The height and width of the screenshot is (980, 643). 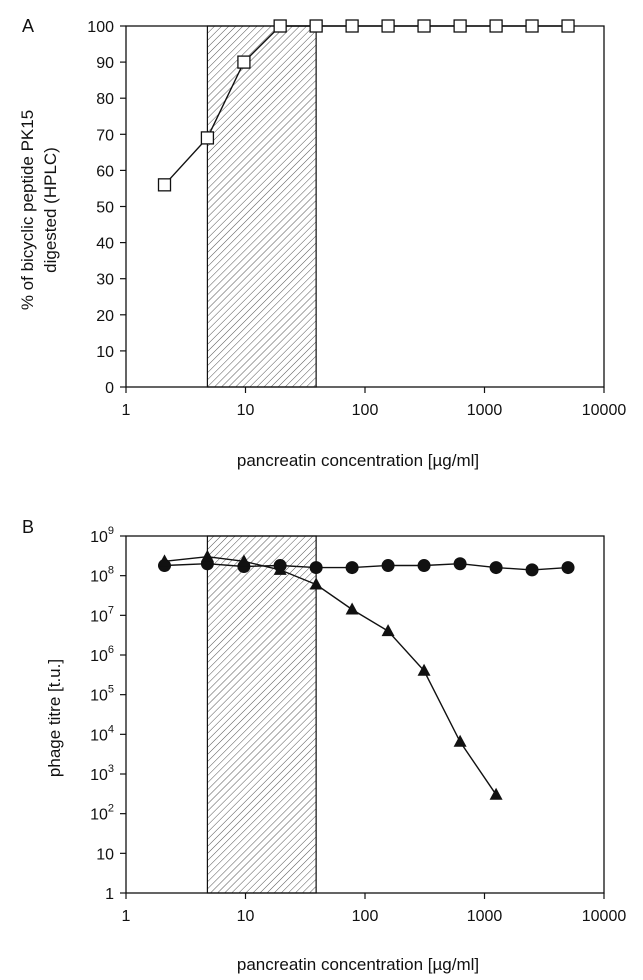 I want to click on y-tick-label: 20, so click(x=105, y=316).